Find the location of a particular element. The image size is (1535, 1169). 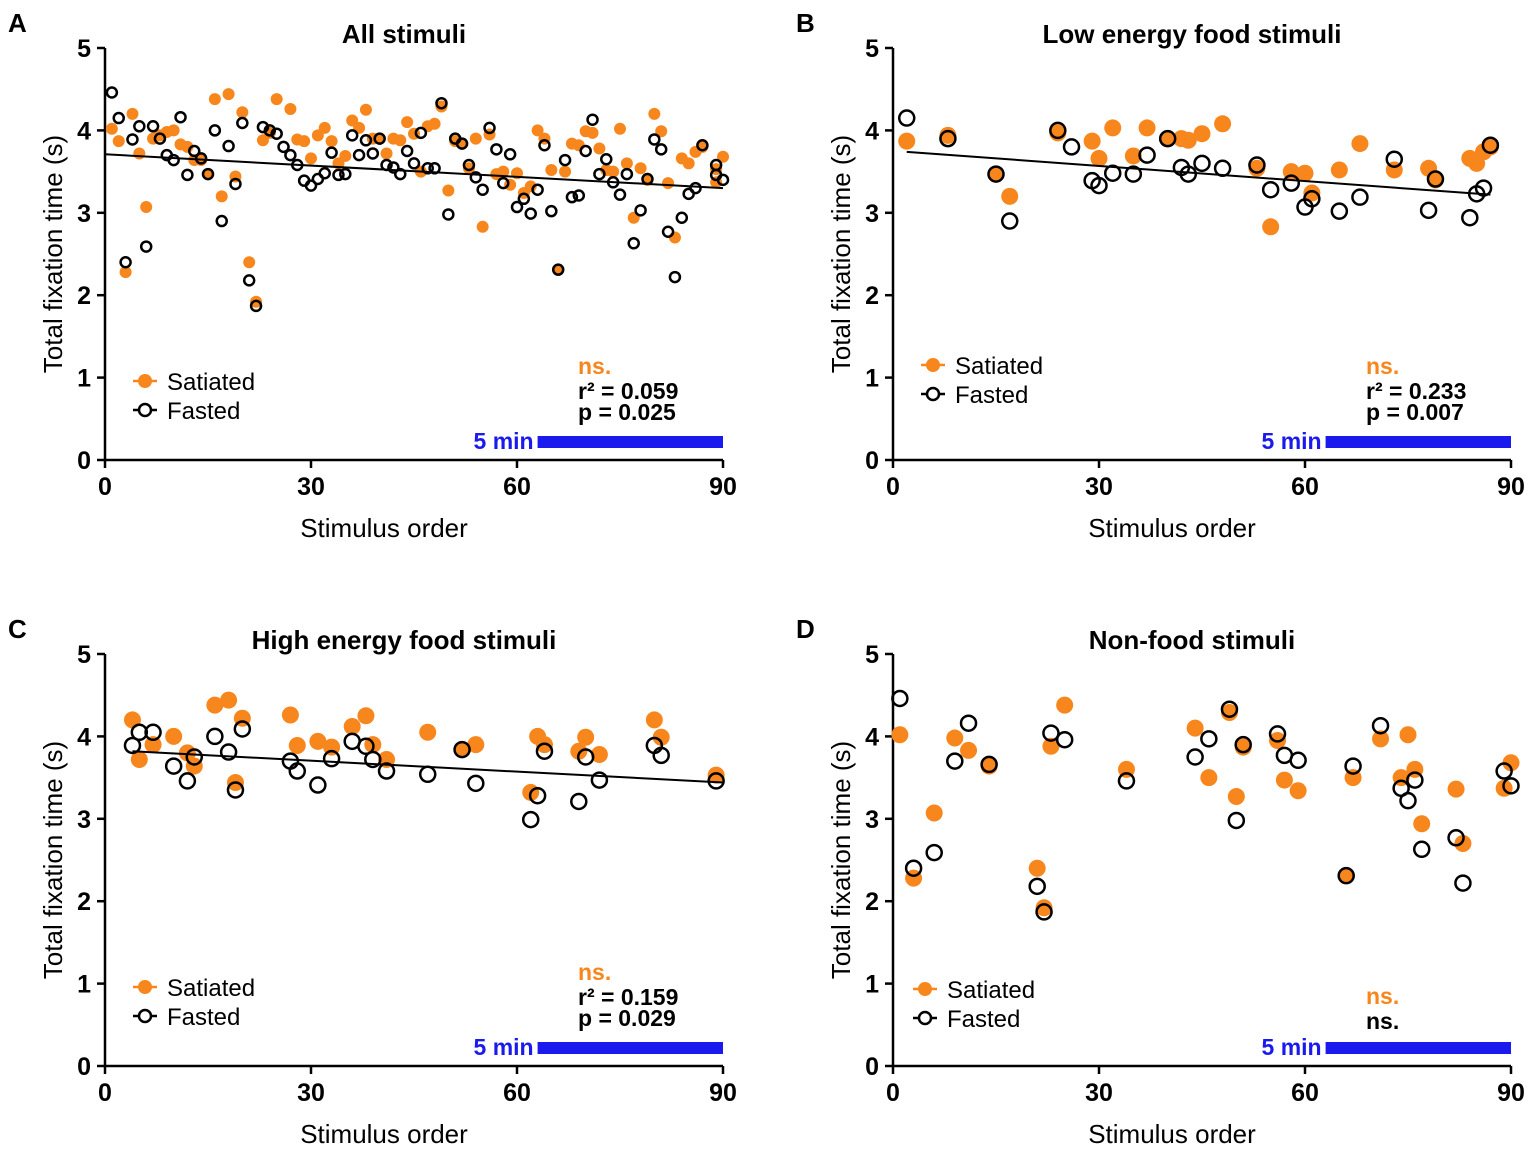

x-tick-label: 60 is located at coordinates (1305, 487).